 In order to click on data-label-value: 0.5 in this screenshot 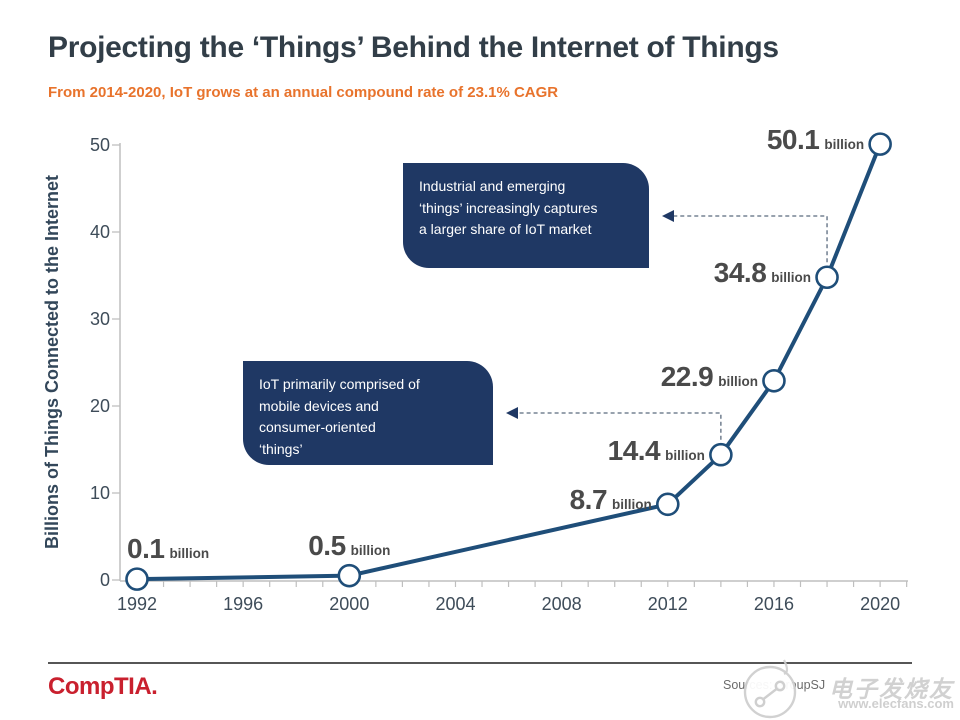, I will do `click(327, 545)`.